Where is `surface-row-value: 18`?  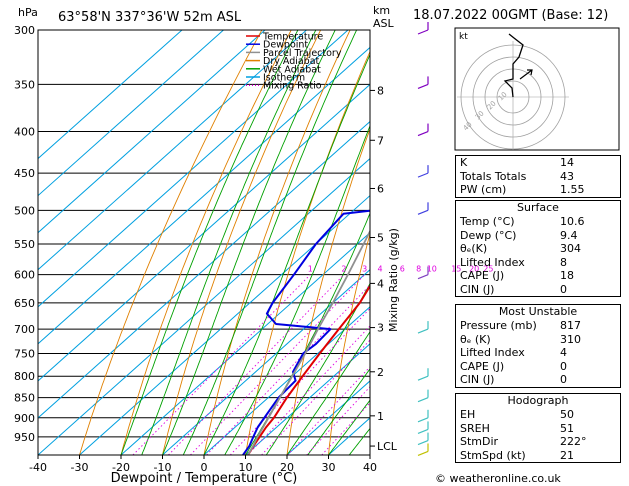
surface-row-value: 18 is located at coordinates (567, 275).